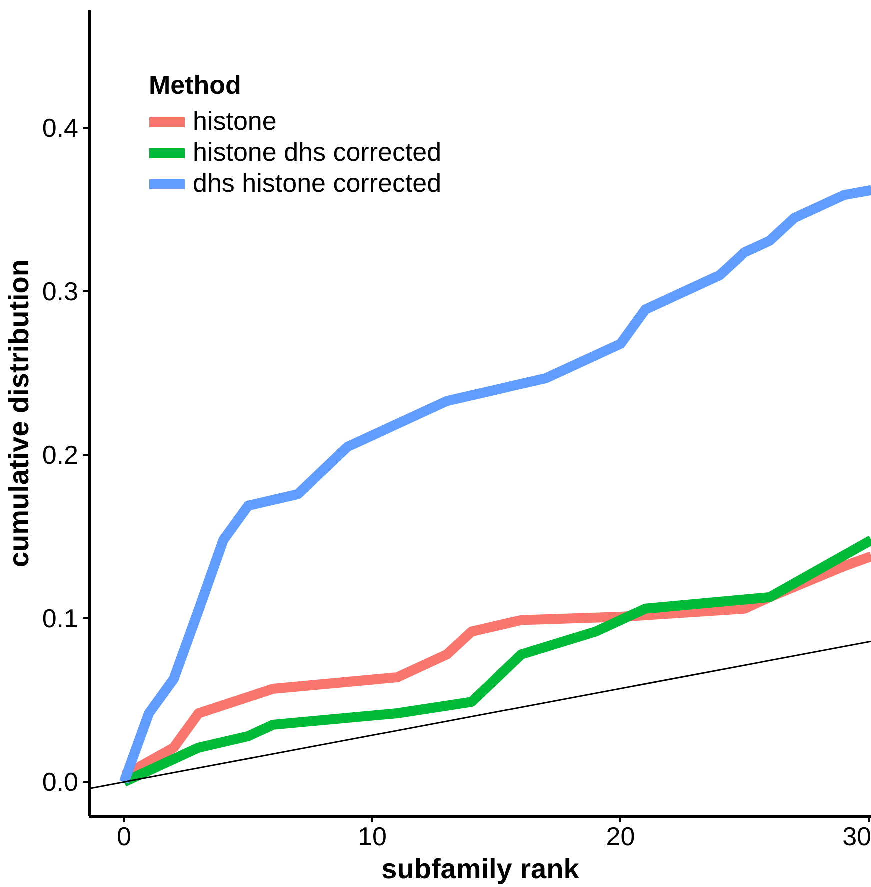 The image size is (871, 887). What do you see at coordinates (621, 837) in the screenshot?
I see `x-tick-label: 20` at bounding box center [621, 837].